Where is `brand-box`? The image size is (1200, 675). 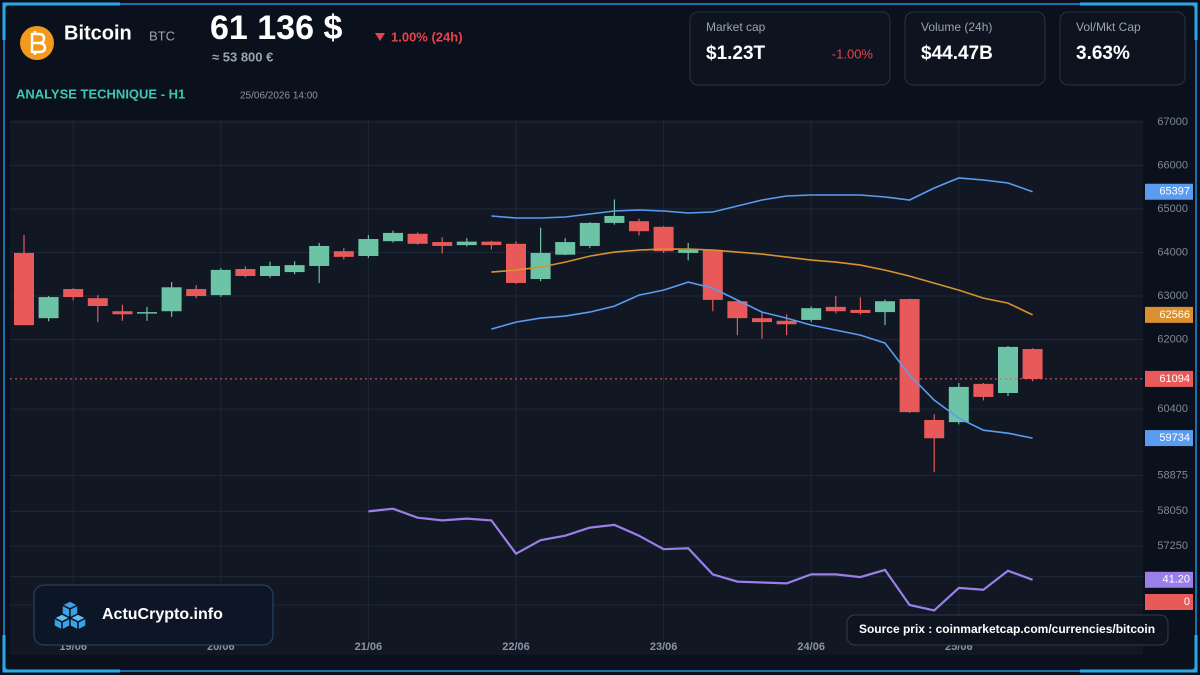
brand-box is located at coordinates (153, 615).